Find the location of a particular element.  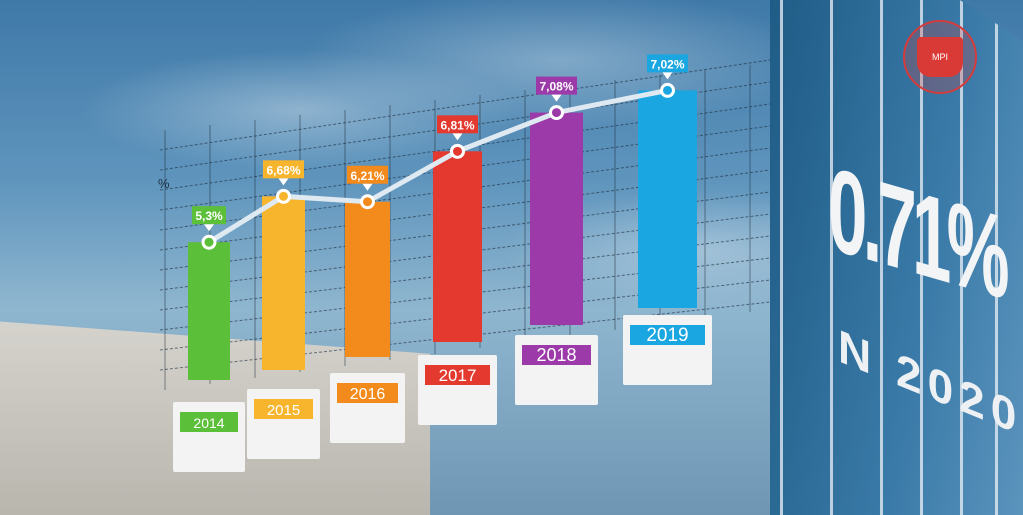

data-label: 7,08% is located at coordinates (556, 87).